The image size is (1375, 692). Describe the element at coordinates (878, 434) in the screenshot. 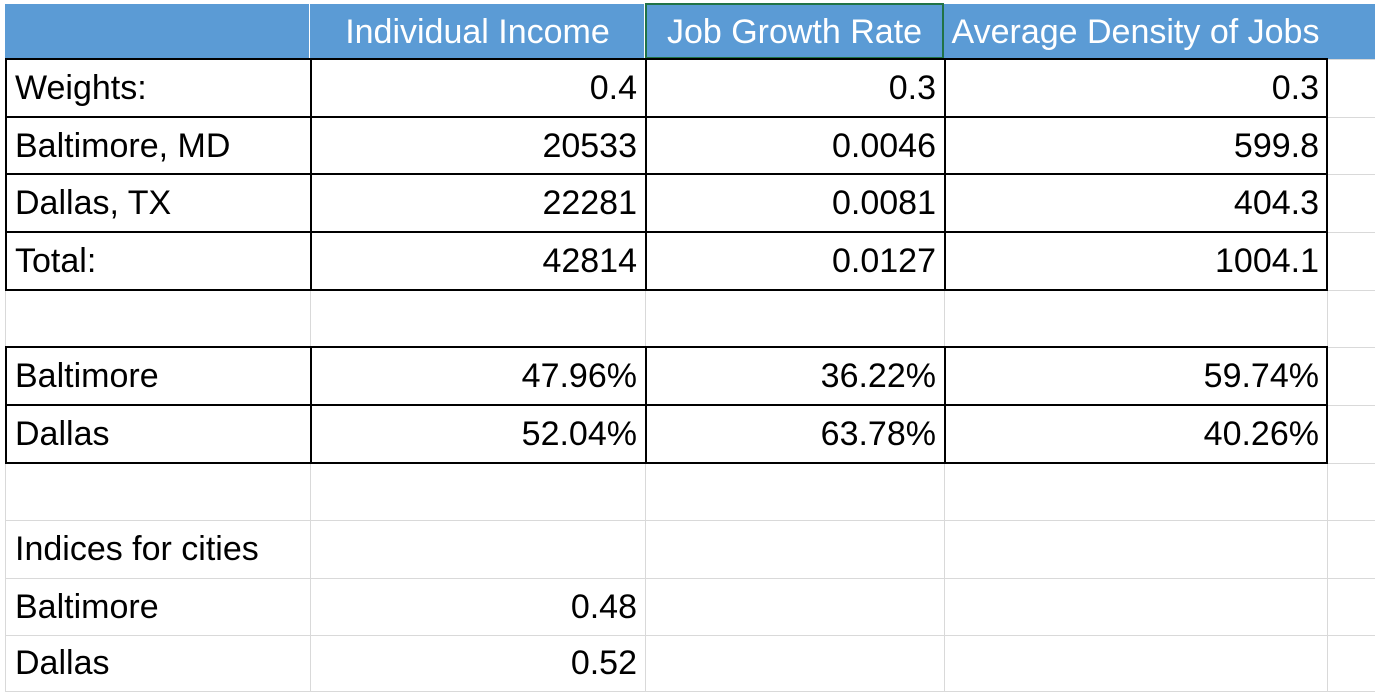

I see `value-cell: 63.78%` at that location.